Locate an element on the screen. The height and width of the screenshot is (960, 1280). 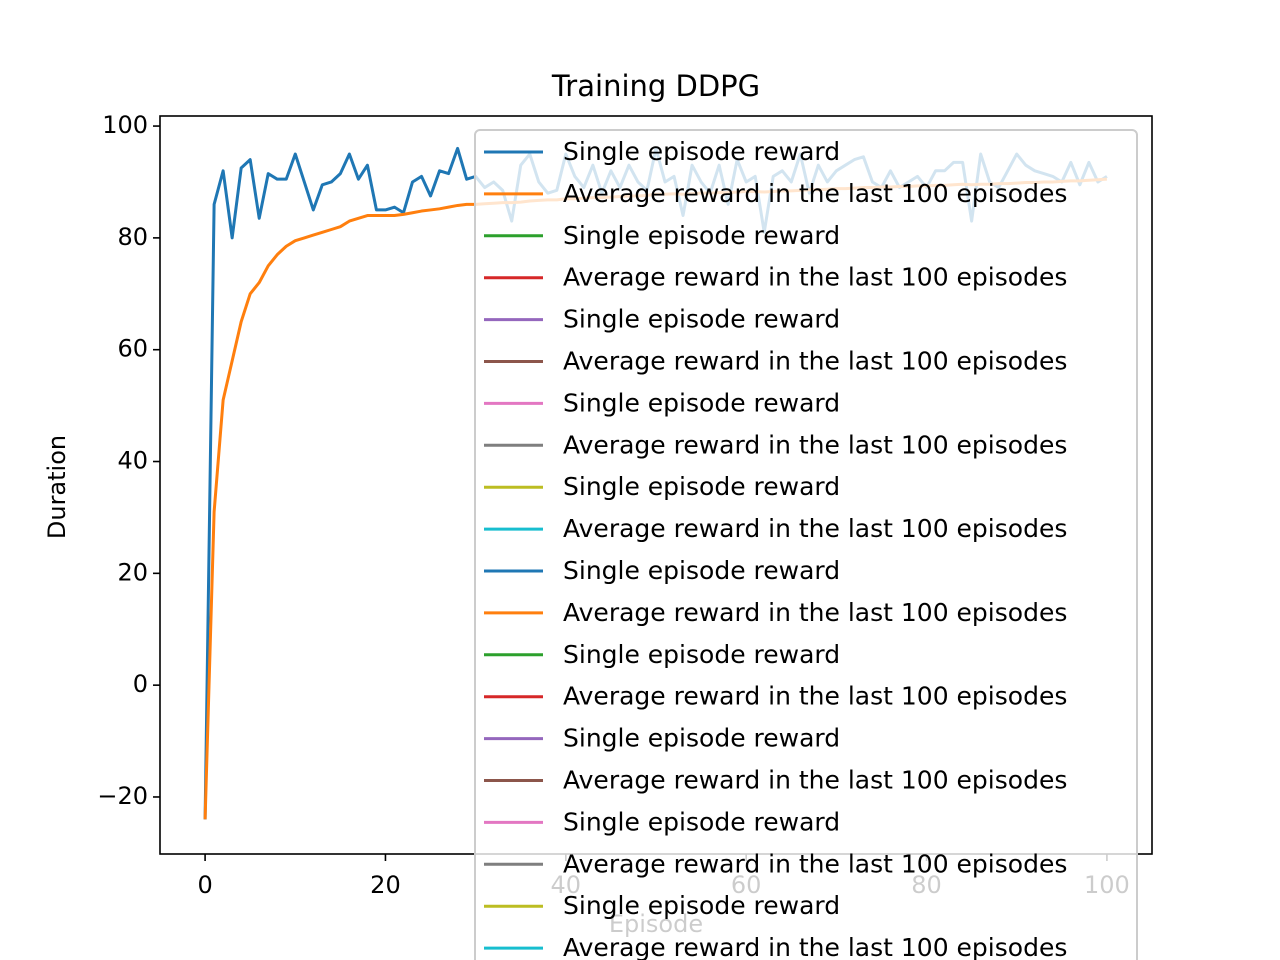
y-tick-label: 60 is located at coordinates (132, 349).